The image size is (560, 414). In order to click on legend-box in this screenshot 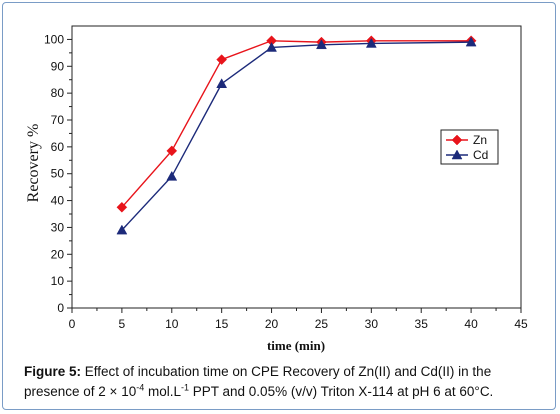, I will do `click(469, 147)`.